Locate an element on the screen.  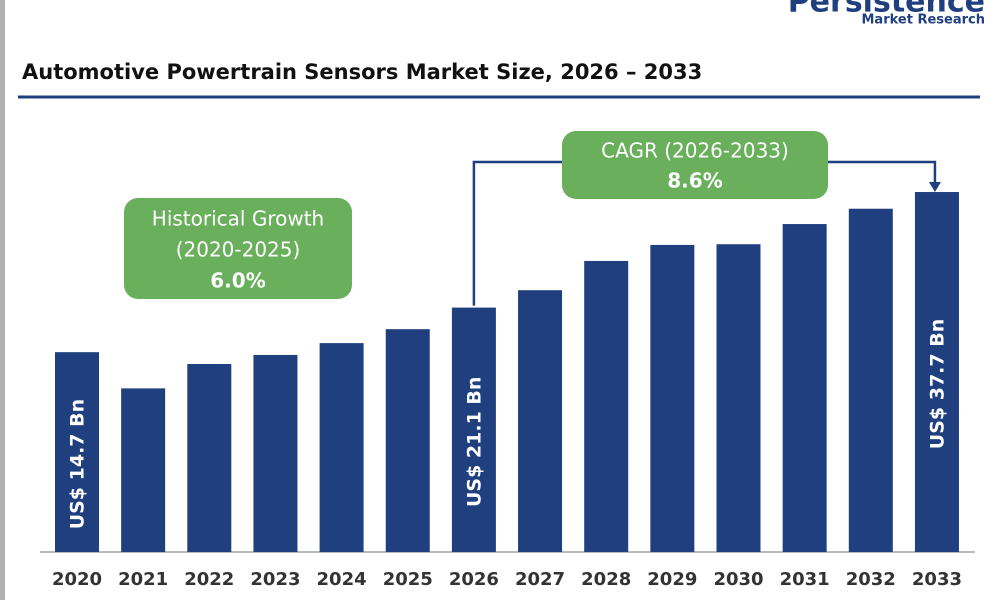
annotation-text: CAGR (2026-2033) is located at coordinates (695, 151).